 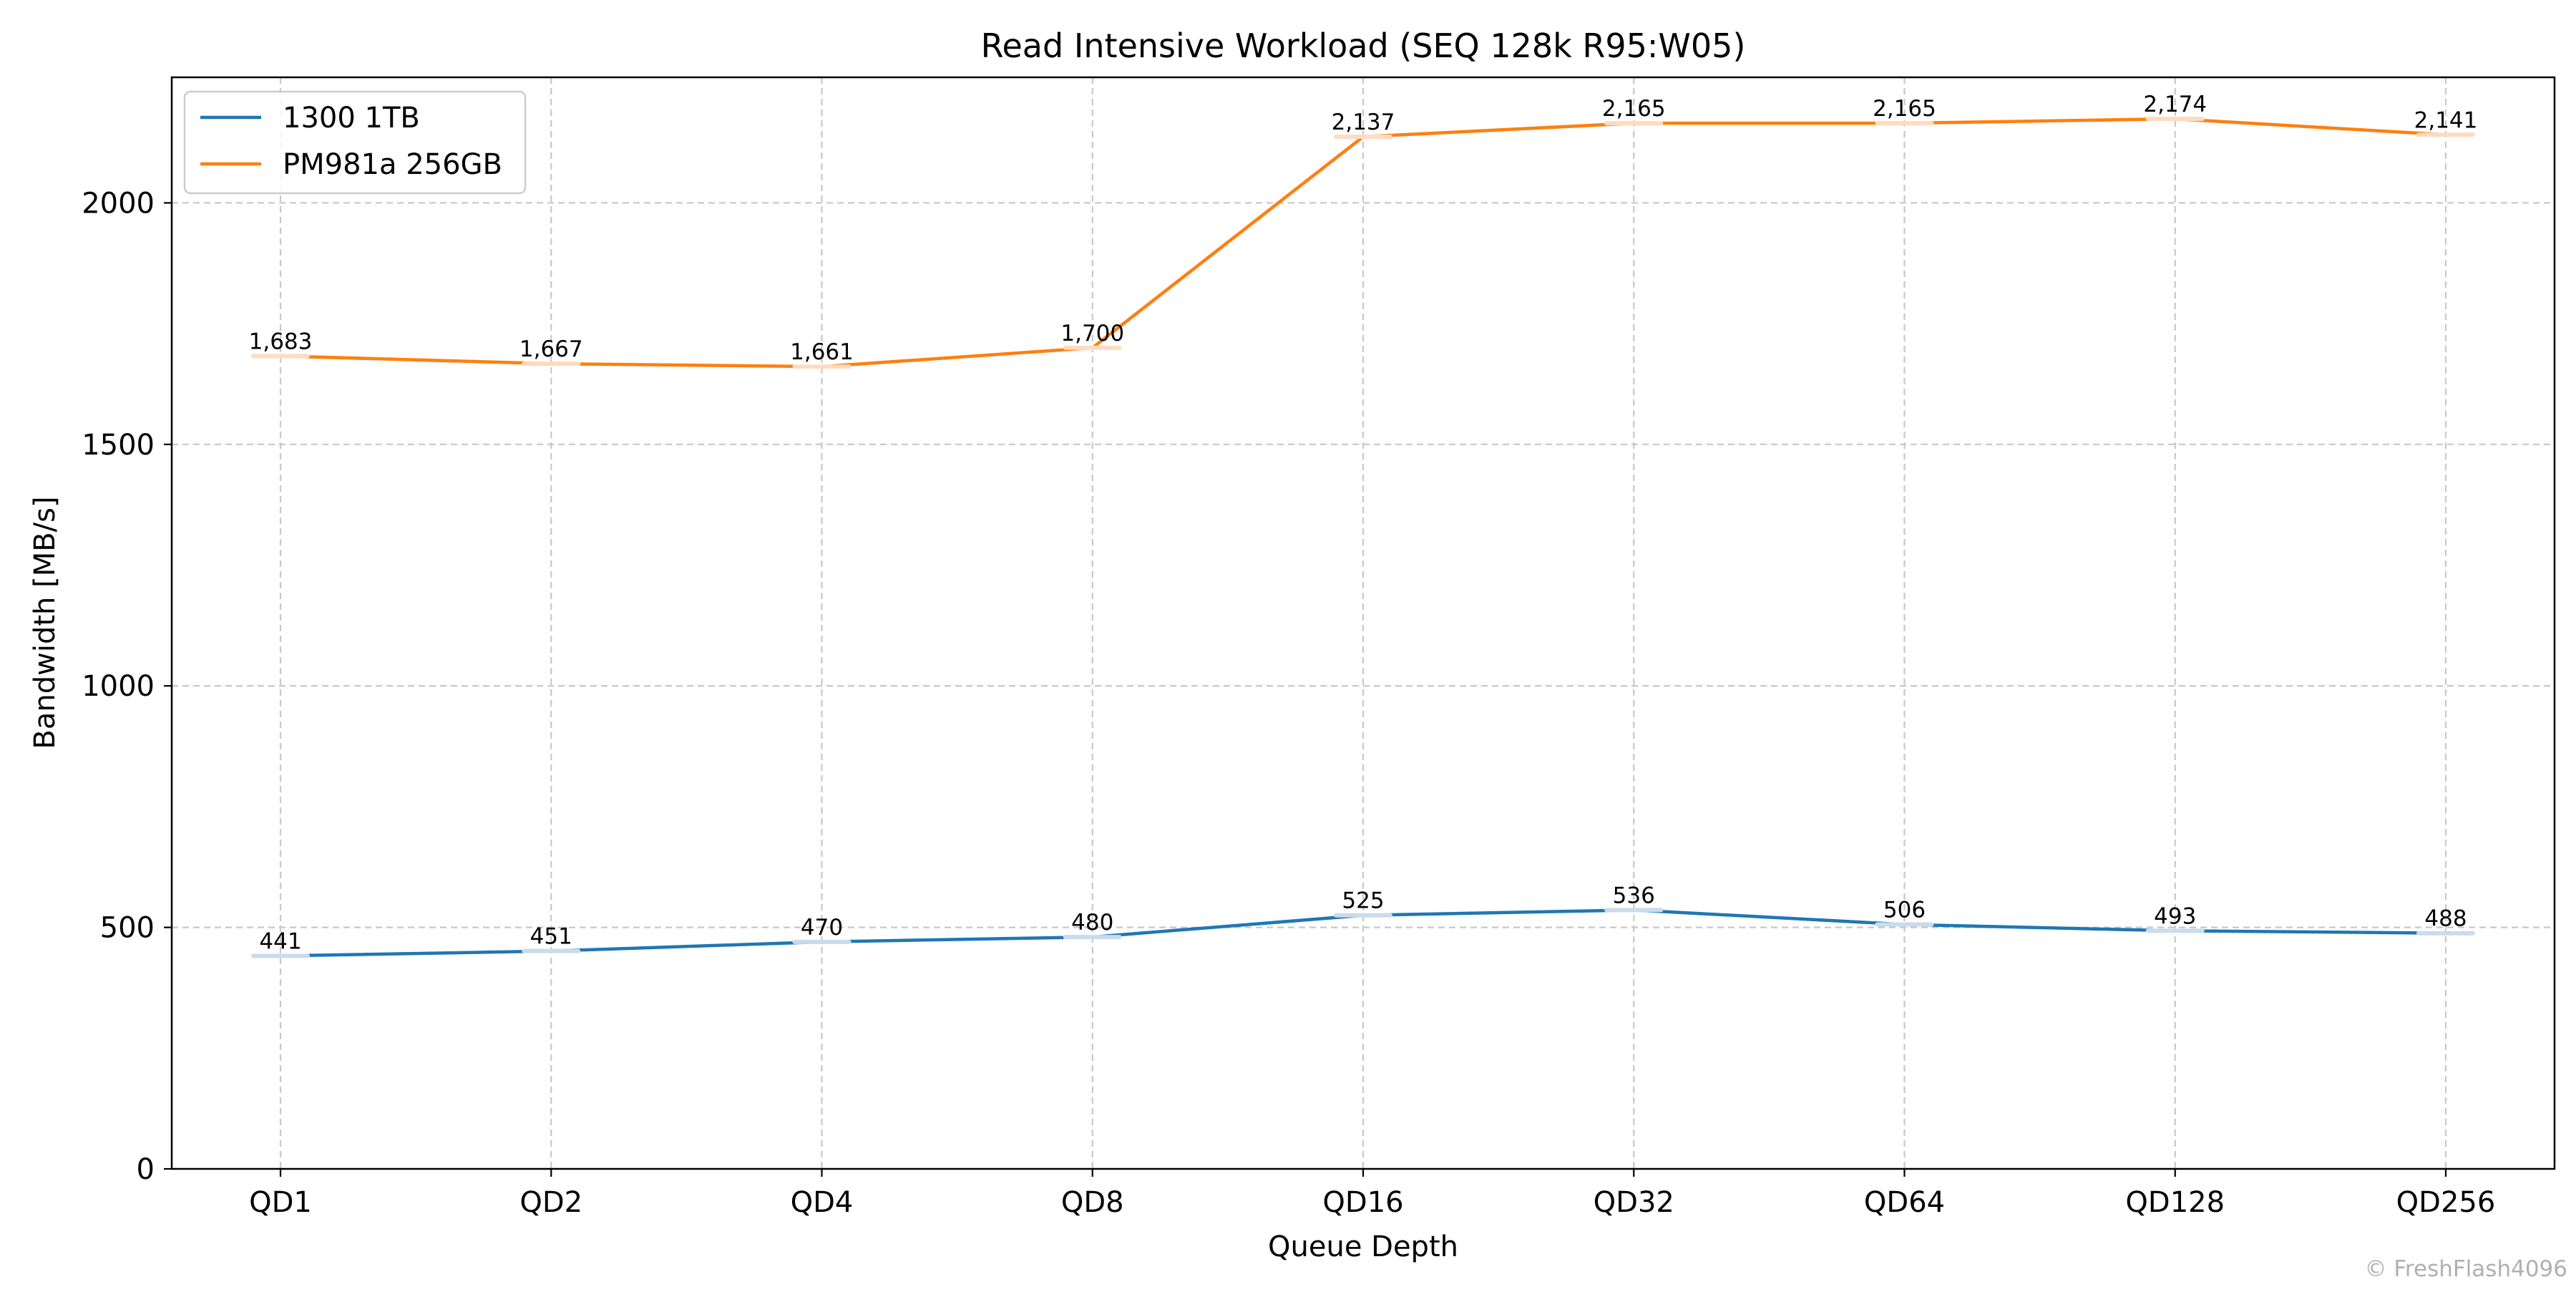 What do you see at coordinates (1092, 923) in the screenshot?
I see `data-label: 480` at bounding box center [1092, 923].